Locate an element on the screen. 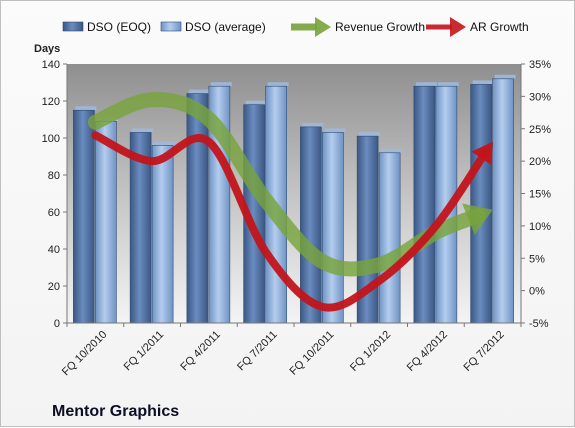  y-tick-label-120: 120 is located at coordinates (51, 102).